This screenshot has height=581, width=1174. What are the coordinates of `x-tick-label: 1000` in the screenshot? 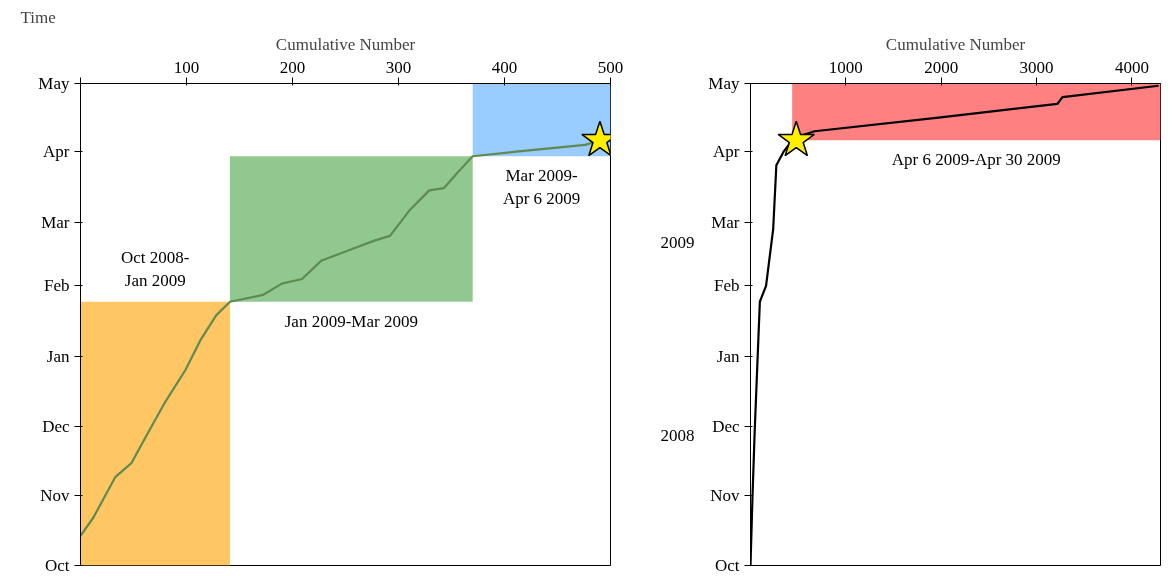 It's located at (845, 67).